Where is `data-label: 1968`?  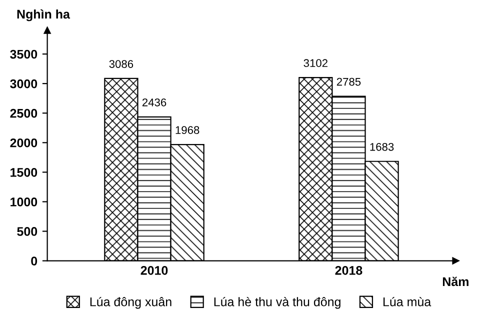 data-label: 1968 is located at coordinates (188, 130).